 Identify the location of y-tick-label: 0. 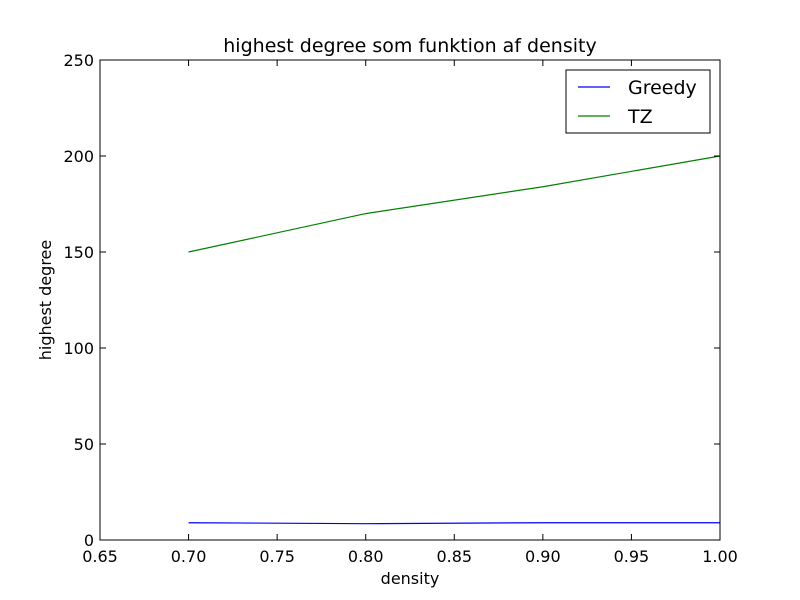
(89, 540).